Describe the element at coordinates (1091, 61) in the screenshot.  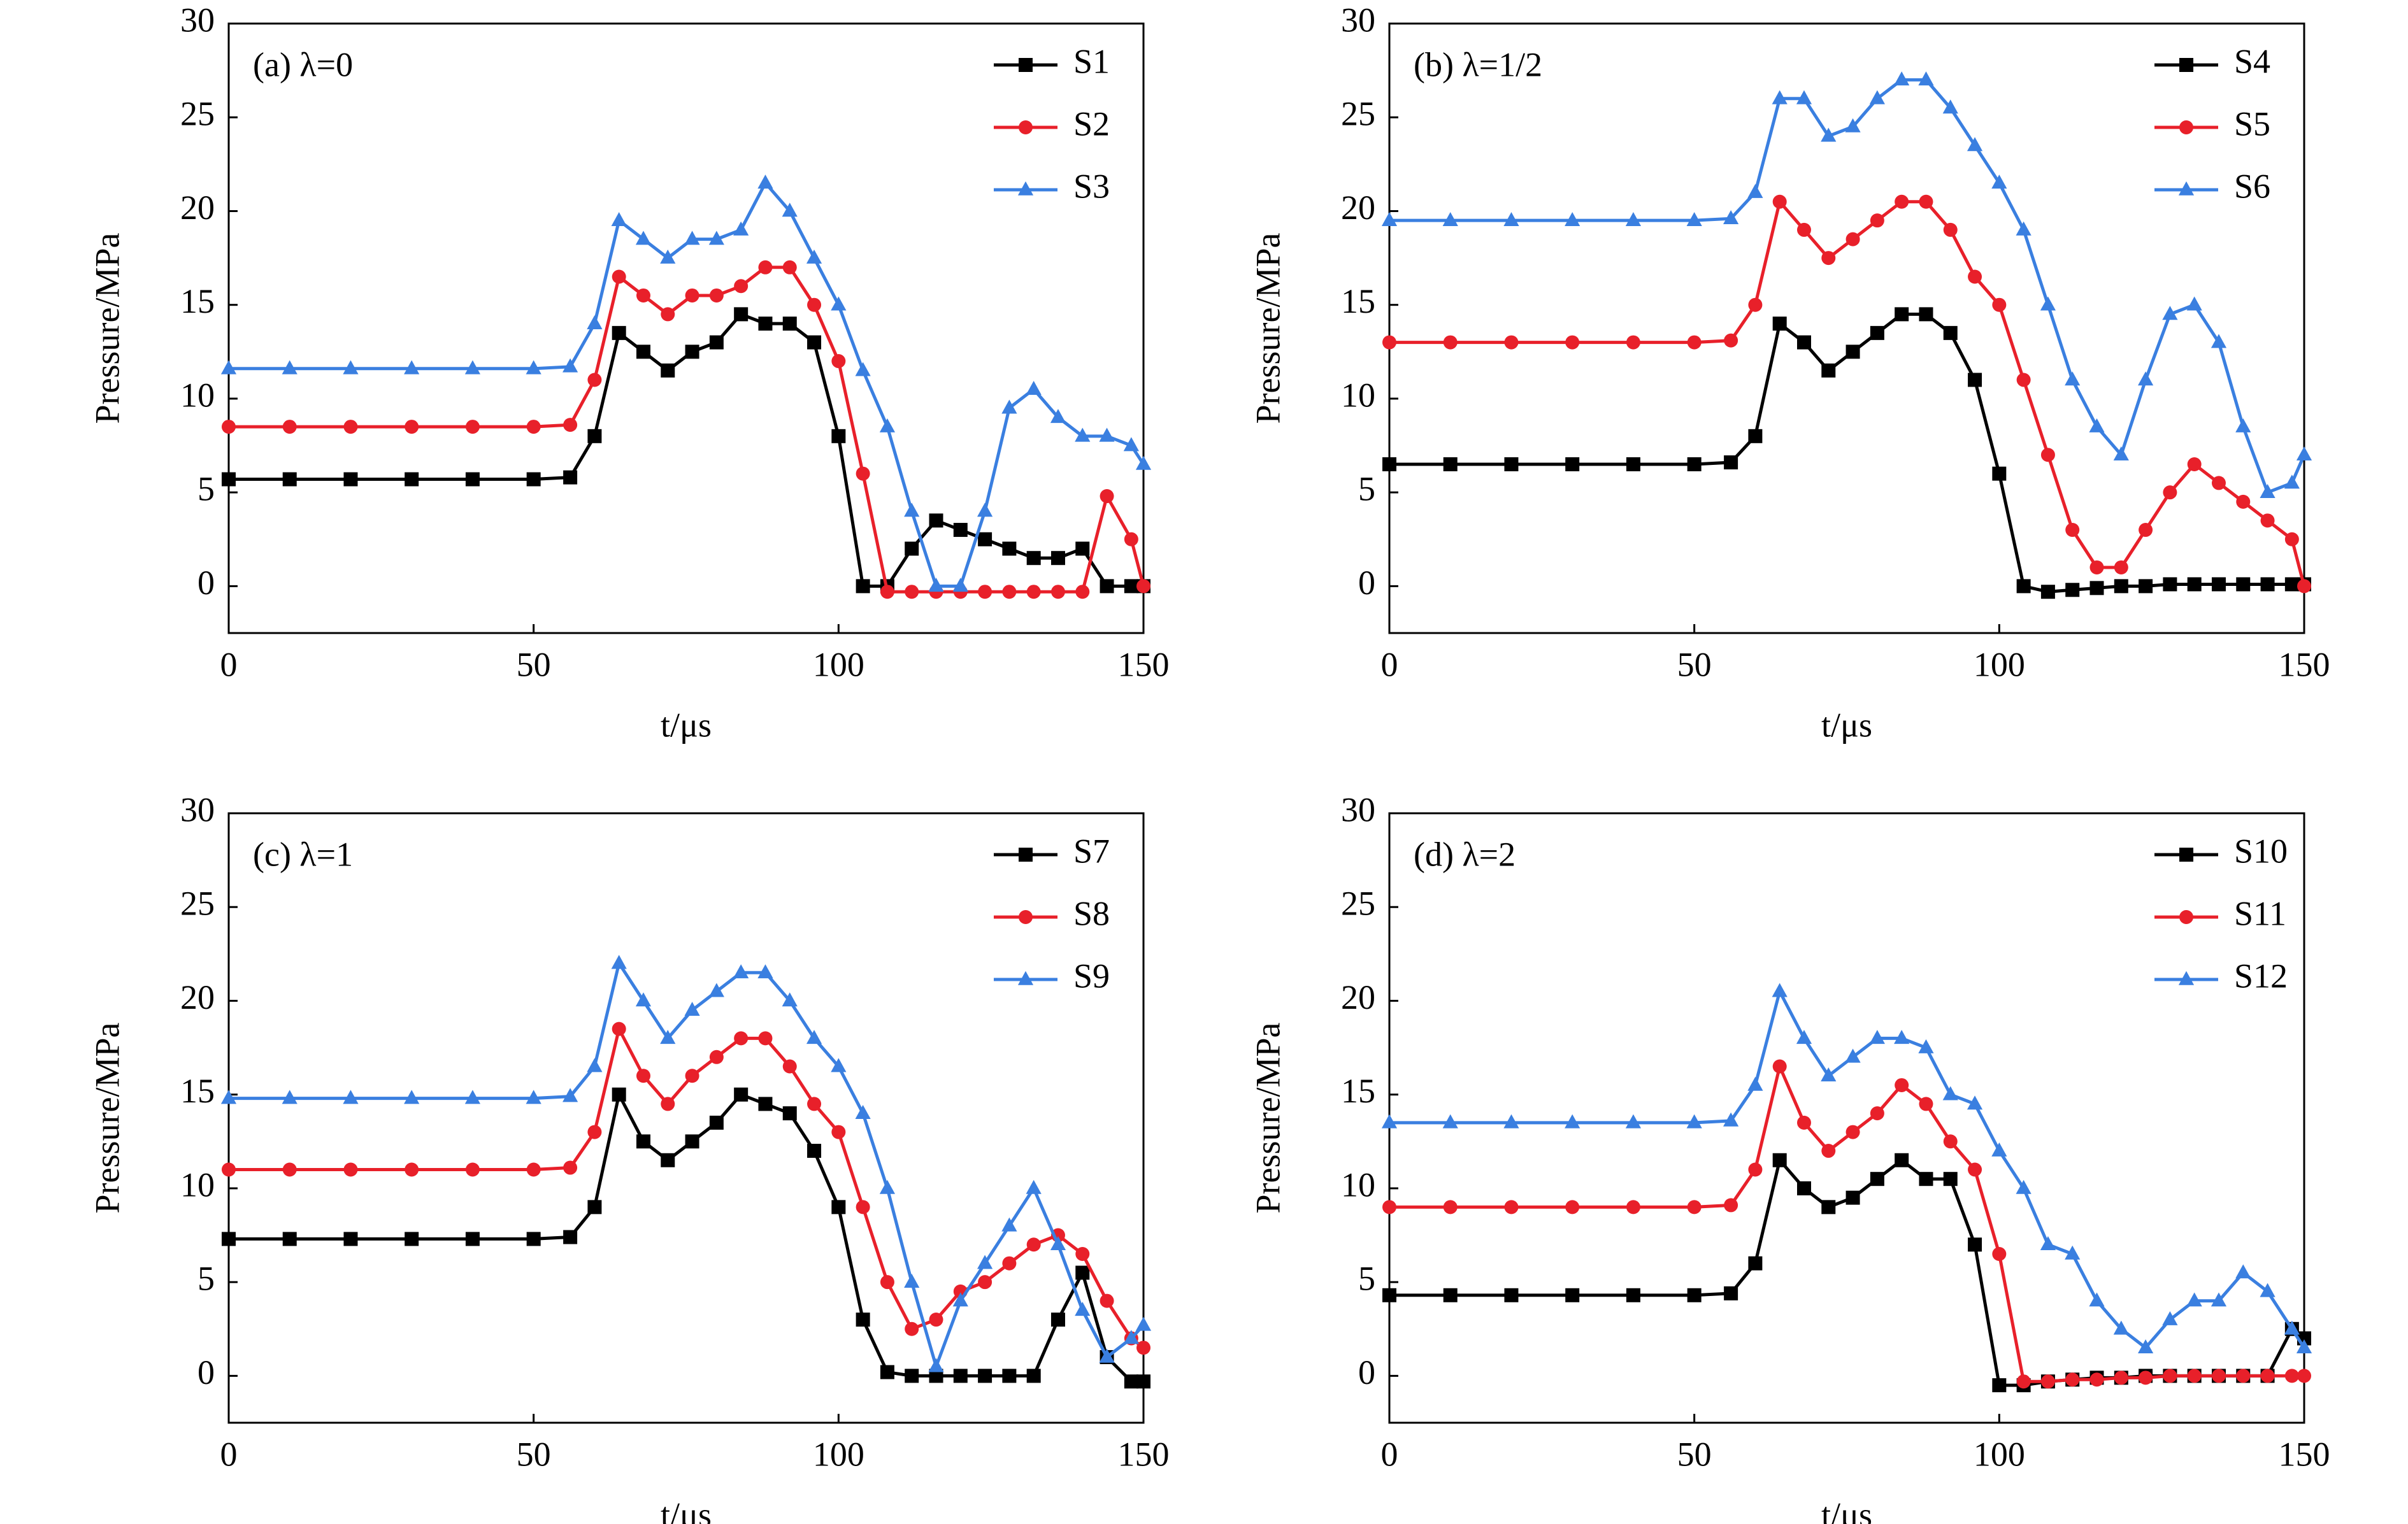
I see `legend-label: S1` at that location.